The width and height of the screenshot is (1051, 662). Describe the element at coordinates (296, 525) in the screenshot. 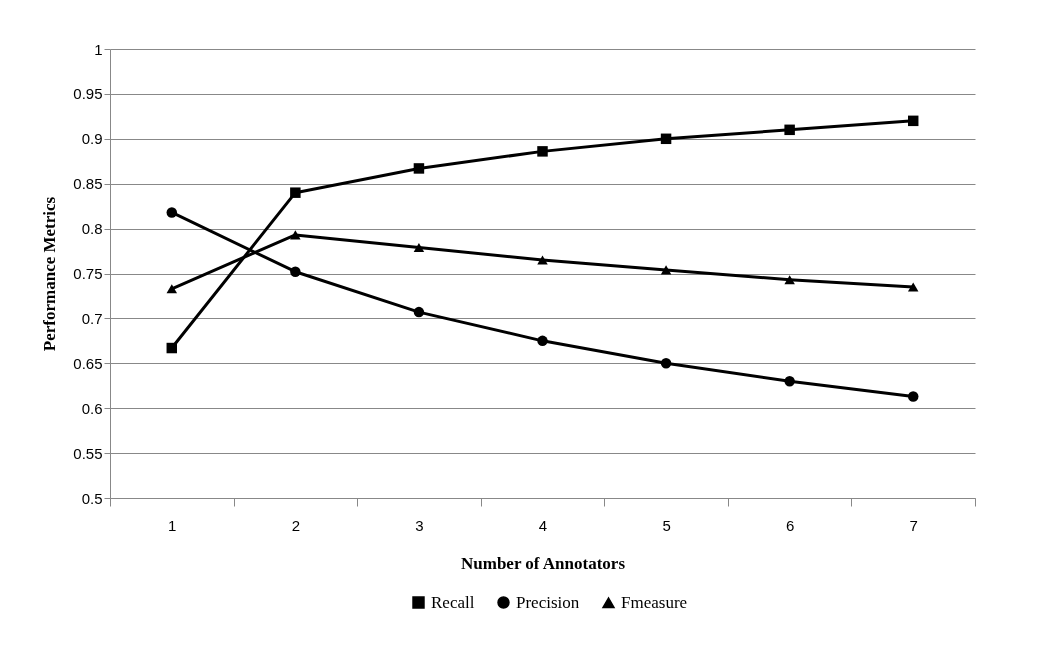

I see `x-tick-label: 2` at that location.